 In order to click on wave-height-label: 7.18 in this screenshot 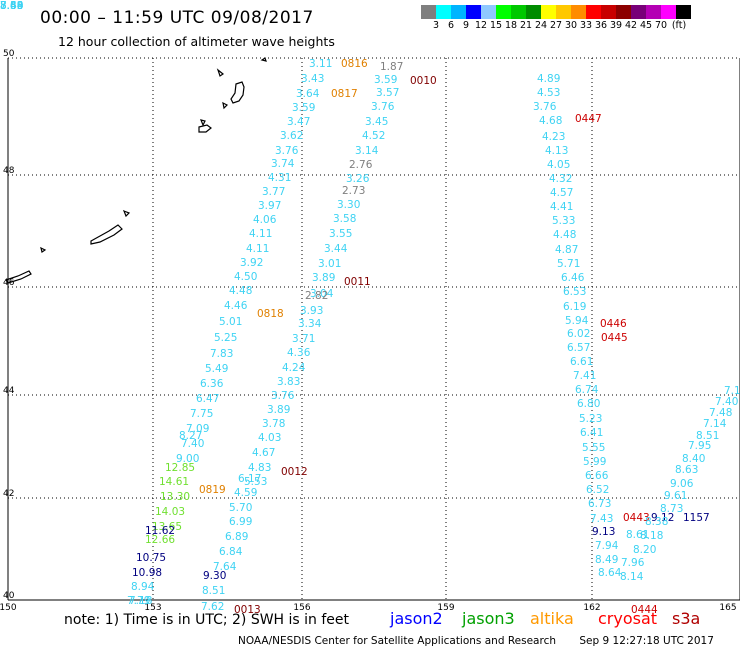, I will do `click(140, 601)`.